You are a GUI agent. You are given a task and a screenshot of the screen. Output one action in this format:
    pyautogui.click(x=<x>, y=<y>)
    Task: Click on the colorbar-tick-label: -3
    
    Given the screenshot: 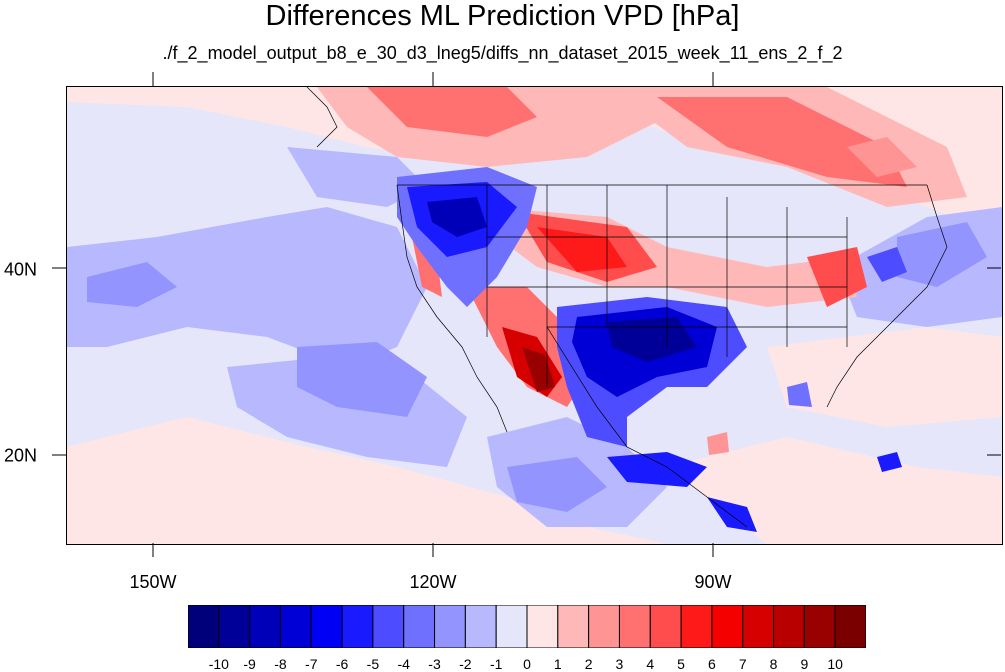 What is the action you would take?
    pyautogui.click(x=434, y=664)
    